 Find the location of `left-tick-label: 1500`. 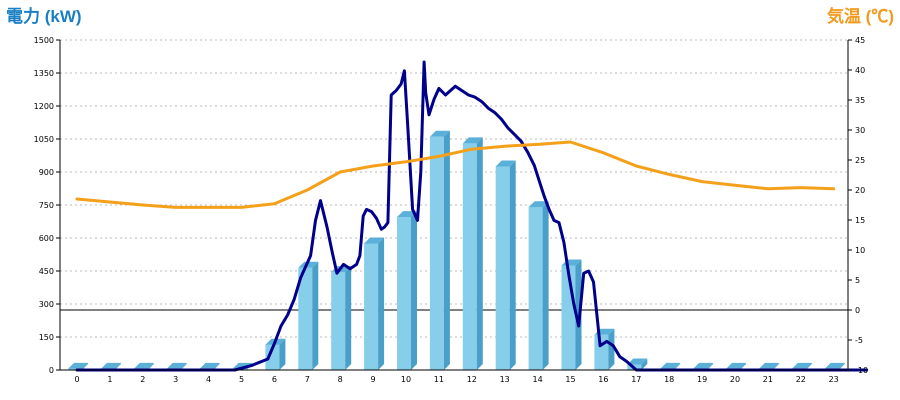

left-tick-label: 1500 is located at coordinates (44, 40).